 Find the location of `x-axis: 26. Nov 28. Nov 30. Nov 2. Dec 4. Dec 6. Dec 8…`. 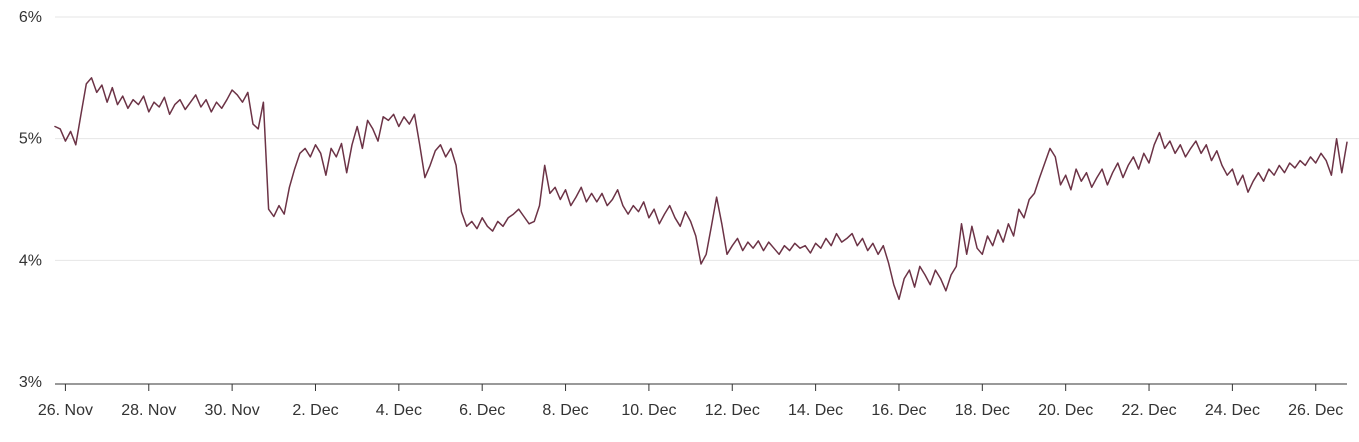

x-axis: 26. Nov 28. Nov 30. Nov 2. Dec 4. Dec 6. Dec 8… is located at coordinates (692, 401).